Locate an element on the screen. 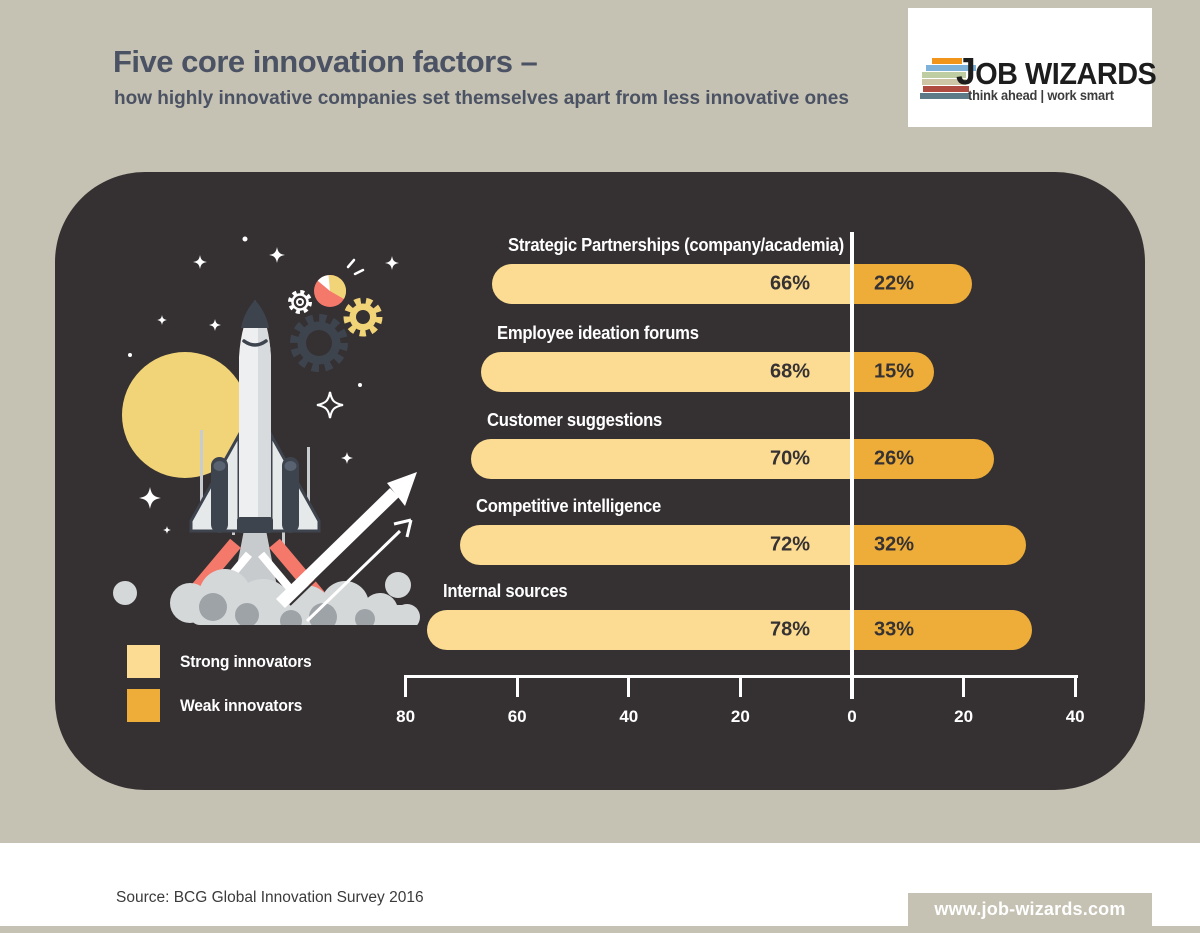 The image size is (1200, 933). bar-category-label: Competitive intelligence is located at coordinates (568, 505).